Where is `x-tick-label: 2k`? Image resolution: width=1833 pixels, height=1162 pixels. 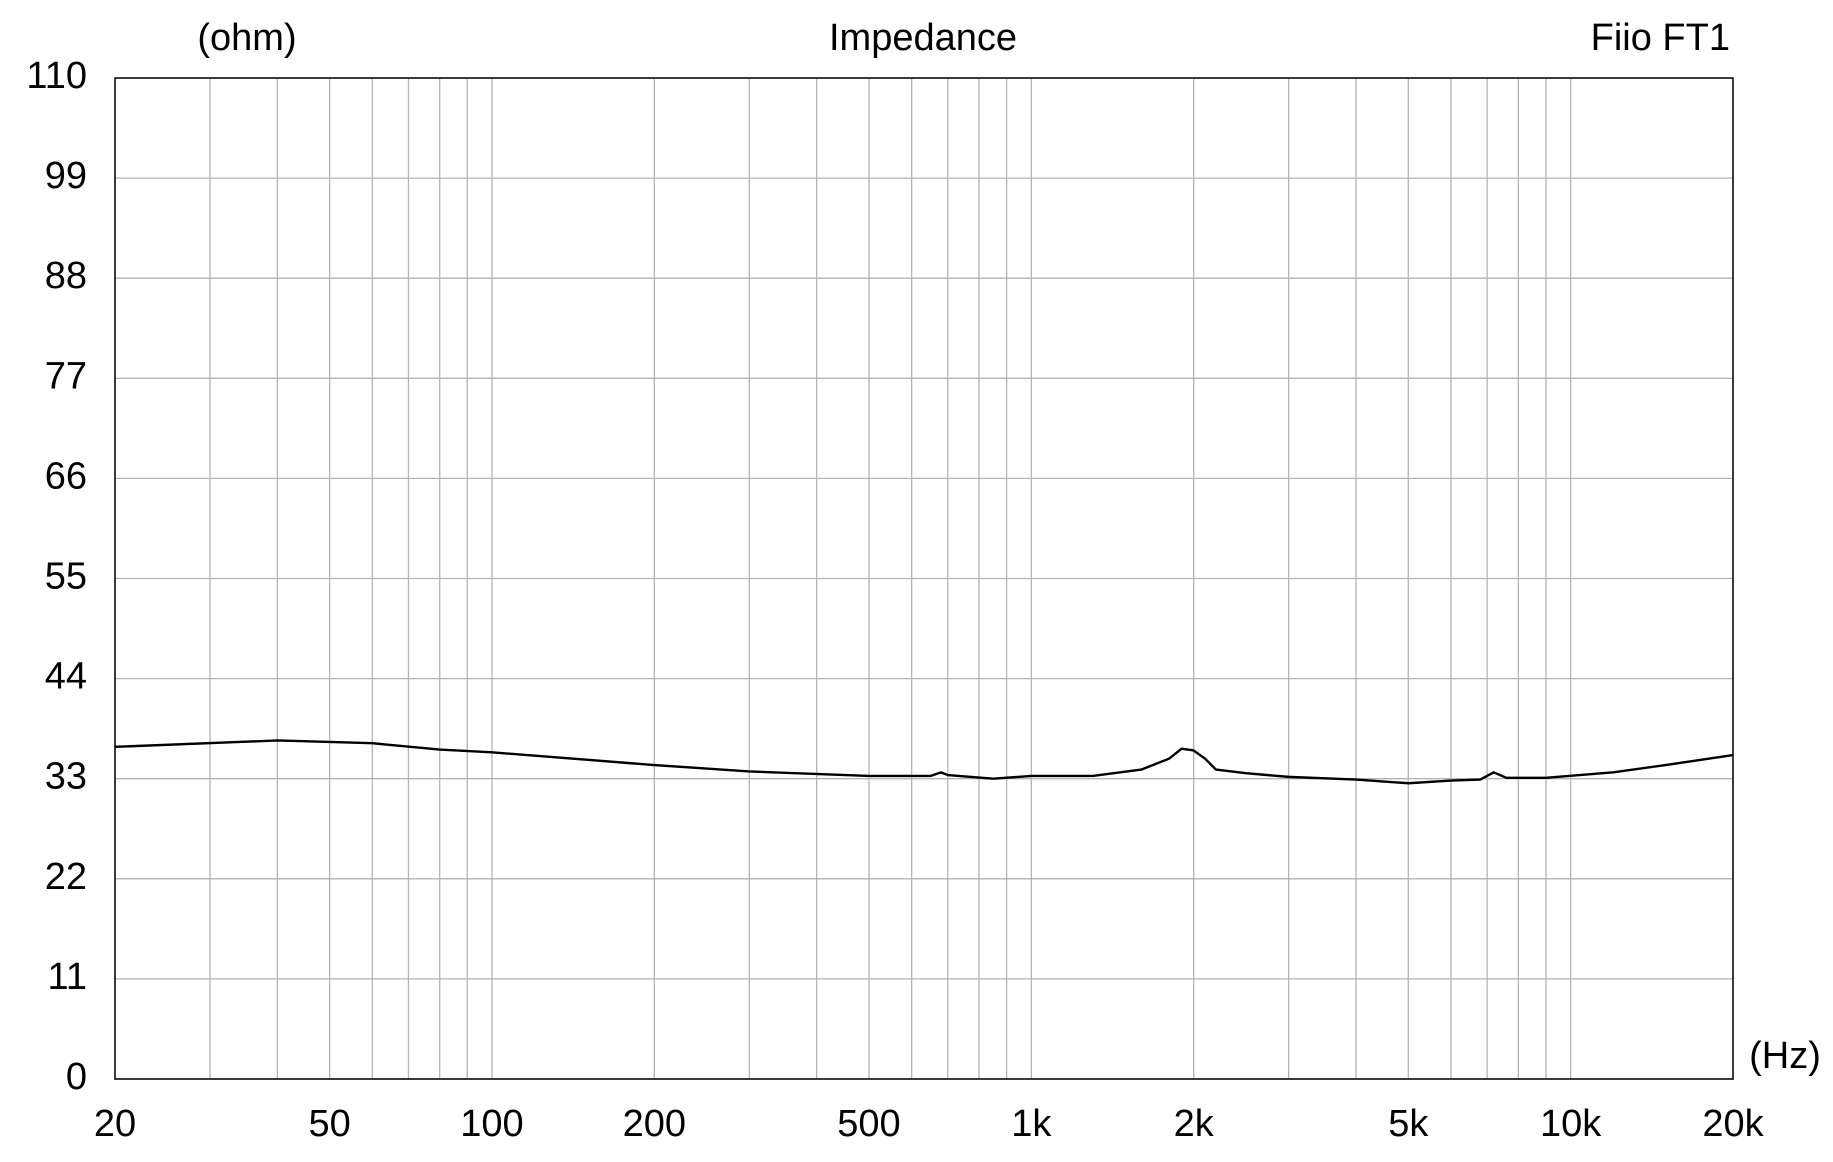 x-tick-label: 2k is located at coordinates (1194, 1124).